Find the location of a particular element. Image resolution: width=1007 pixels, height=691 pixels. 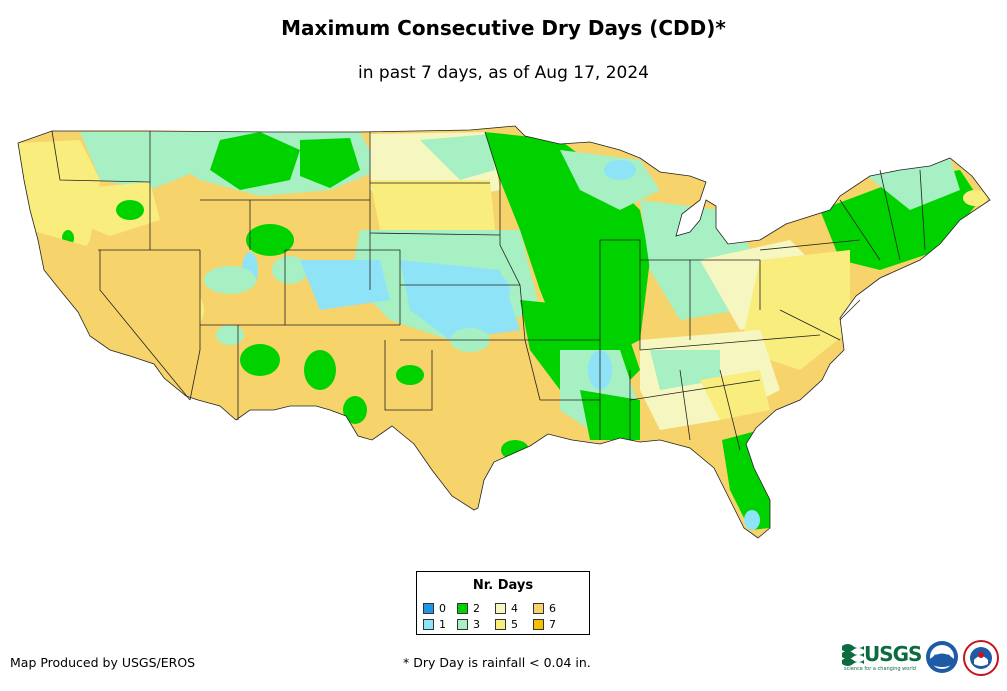

legend-item-5: 5 is located at coordinates (506, 624).